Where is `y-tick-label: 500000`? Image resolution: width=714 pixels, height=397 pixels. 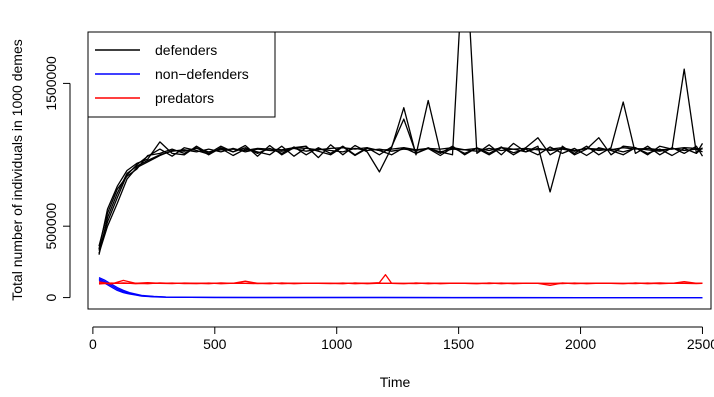 y-tick-label: 500000 is located at coordinates (51, 226).